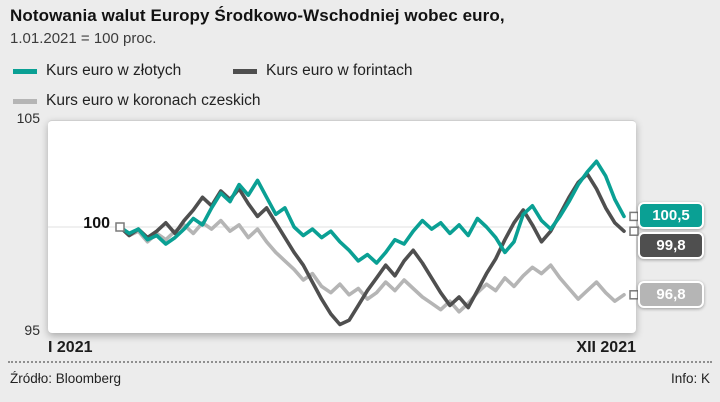  I want to click on y-axis-tick-105: 105, so click(28, 118).